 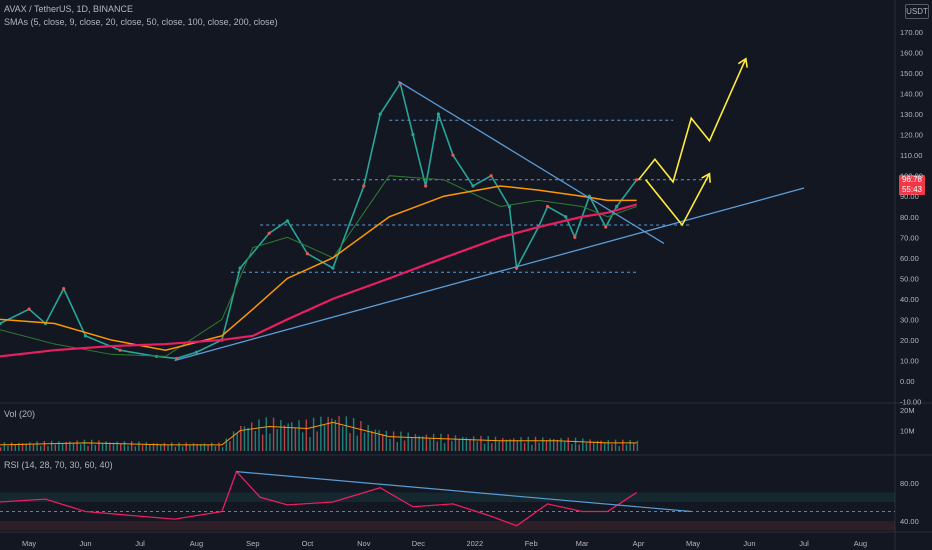 What do you see at coordinates (909, 319) in the screenshot?
I see `price-axis-tick: 30.00` at bounding box center [909, 319].